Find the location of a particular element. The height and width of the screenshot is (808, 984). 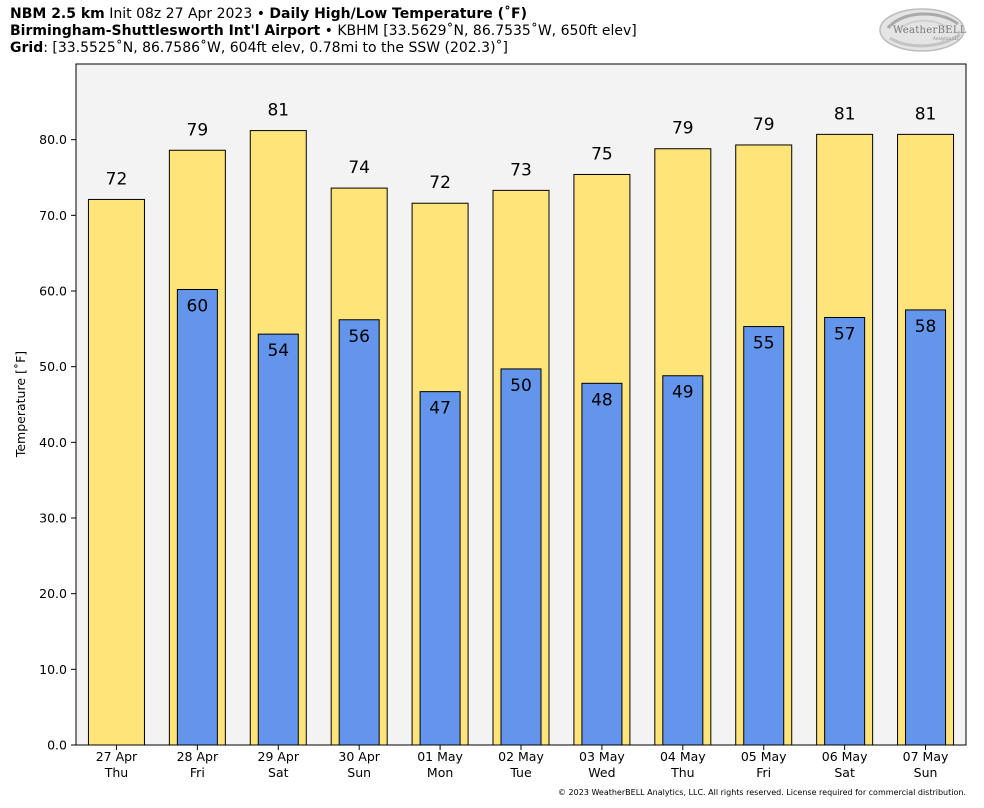

low-value-label: 48 is located at coordinates (602, 400).